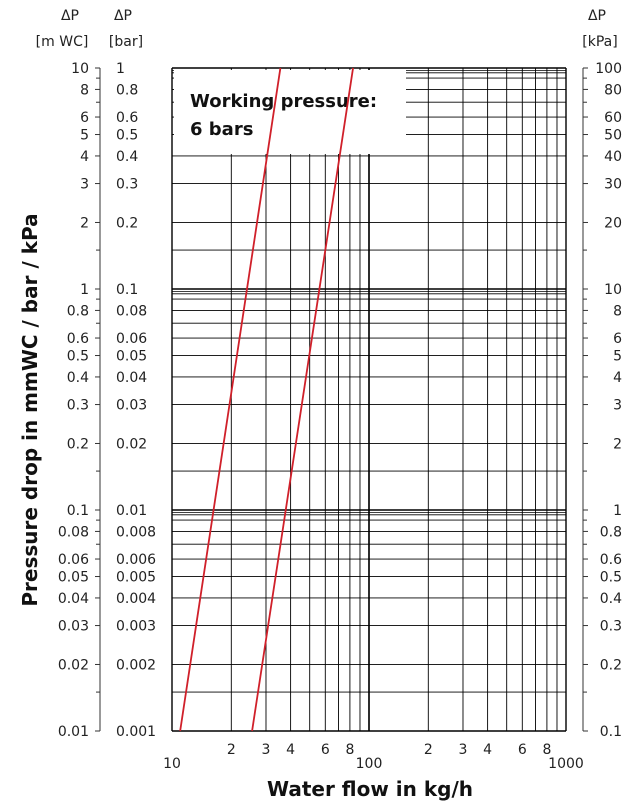 The height and width of the screenshot is (809, 628). Describe the element at coordinates (611, 599) in the screenshot. I see `kpa-tick-label: 0.4` at that location.